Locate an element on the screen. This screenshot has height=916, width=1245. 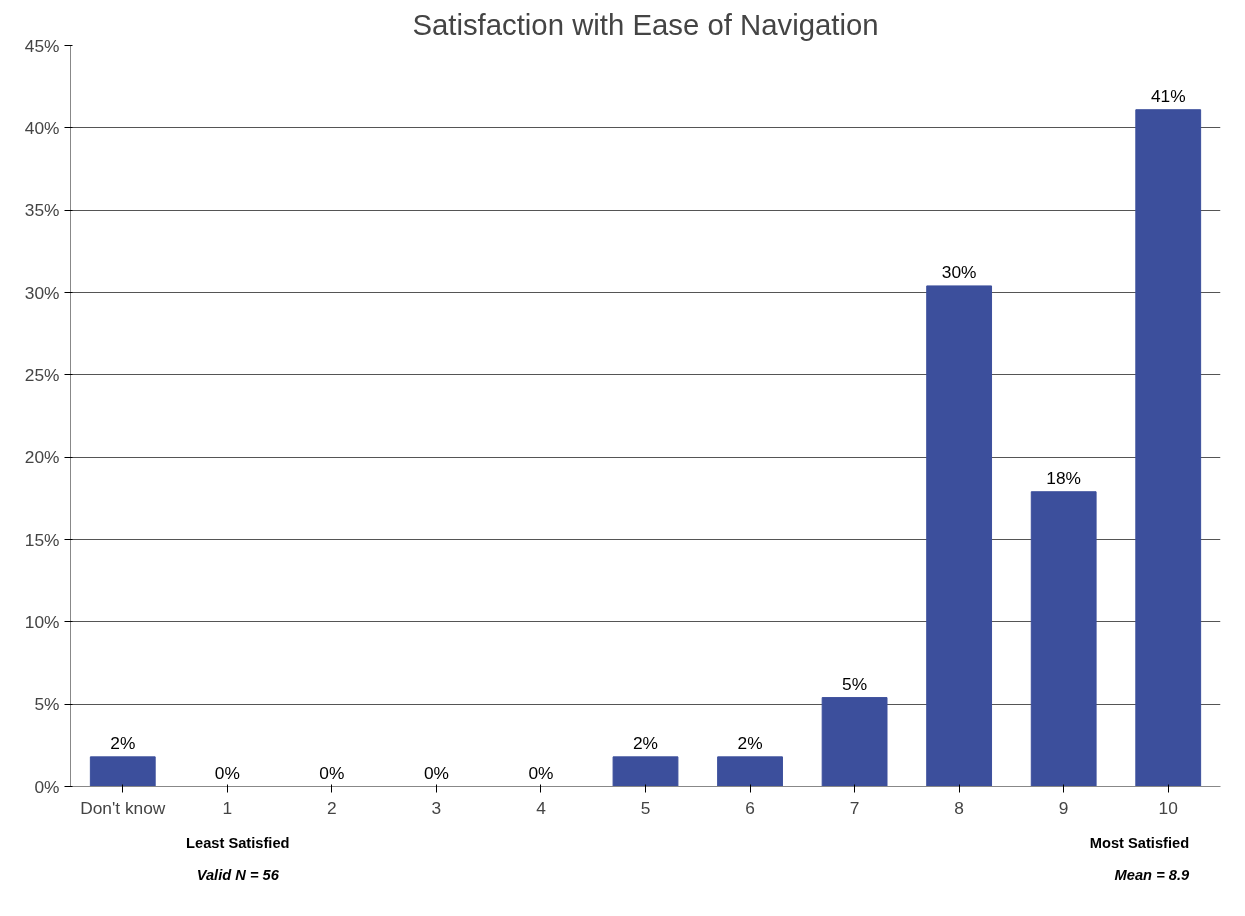
x-tick-label: 10 is located at coordinates (1168, 807).